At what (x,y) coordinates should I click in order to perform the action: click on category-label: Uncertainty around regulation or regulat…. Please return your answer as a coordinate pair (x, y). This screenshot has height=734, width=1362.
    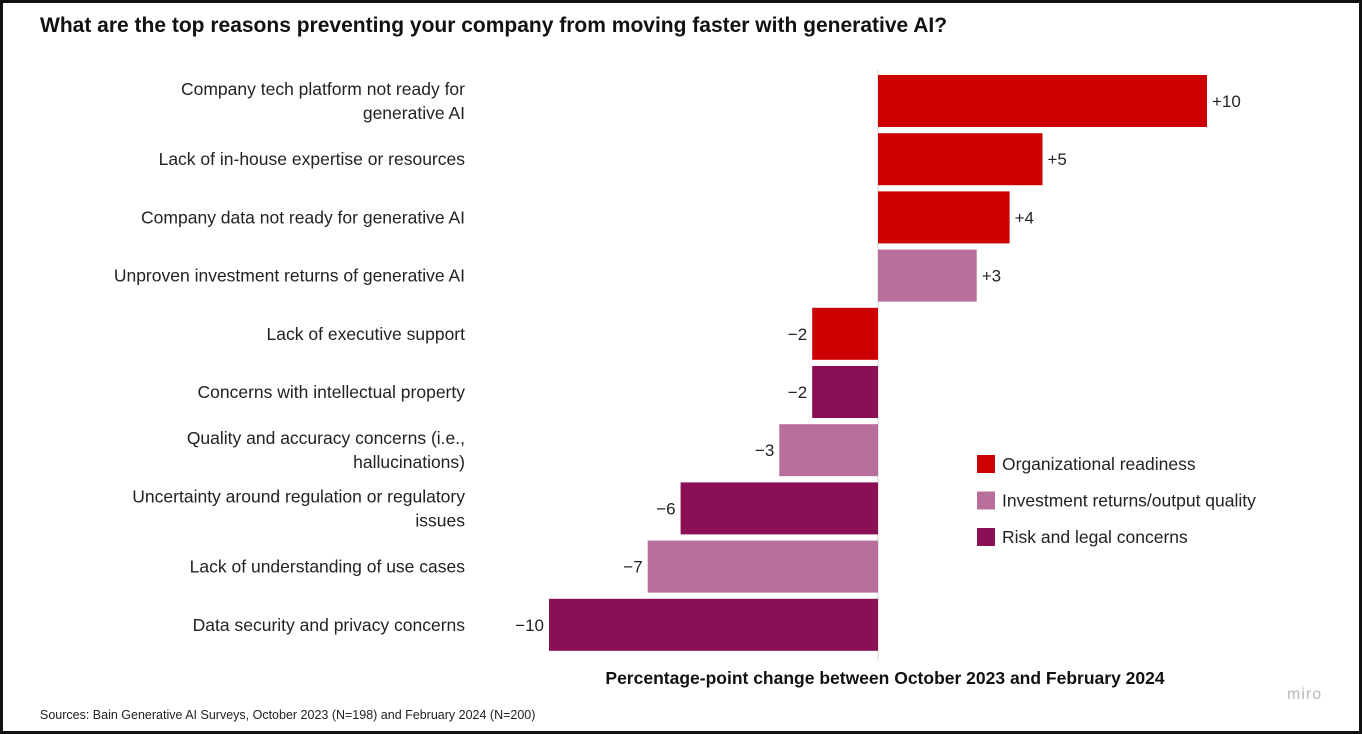
    Looking at the image, I should click on (298, 496).